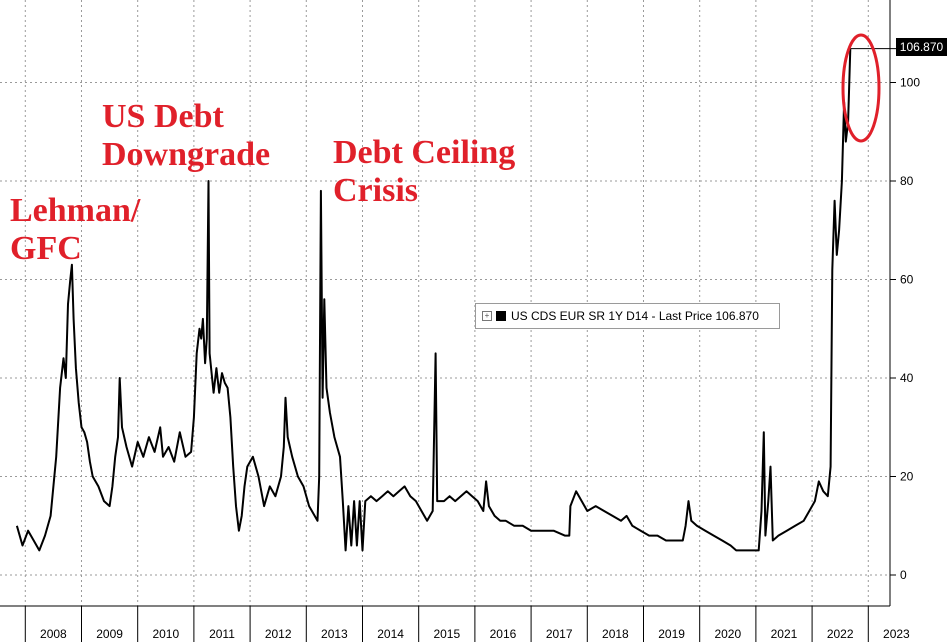 The height and width of the screenshot is (642, 947). What do you see at coordinates (784, 634) in the screenshot?
I see `x-tick-label: 2021` at bounding box center [784, 634].